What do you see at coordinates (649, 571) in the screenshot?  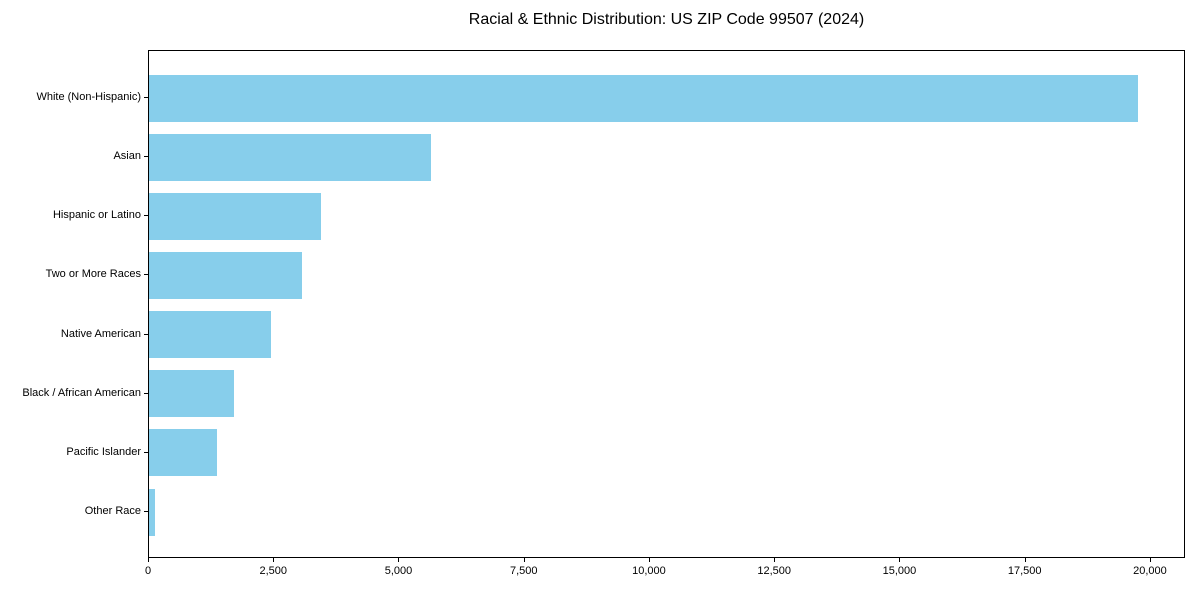 I see `x-tick-label: 10,000` at bounding box center [649, 571].